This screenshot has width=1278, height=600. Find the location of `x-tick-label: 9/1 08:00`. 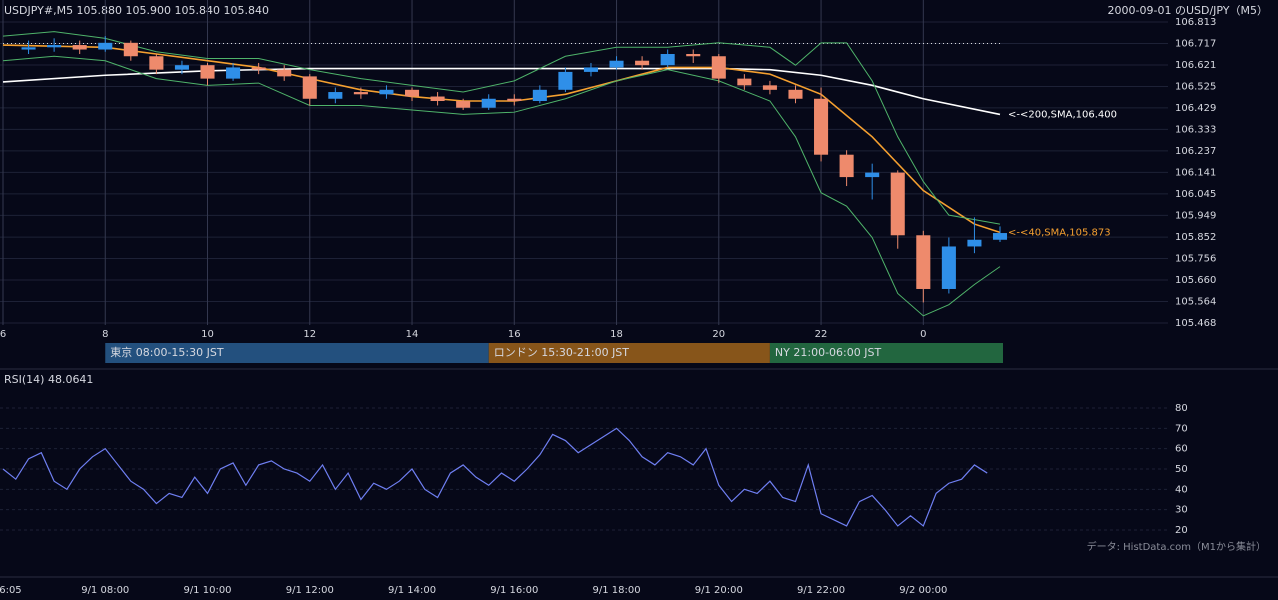

x-tick-label: 9/1 08:00 is located at coordinates (105, 590).